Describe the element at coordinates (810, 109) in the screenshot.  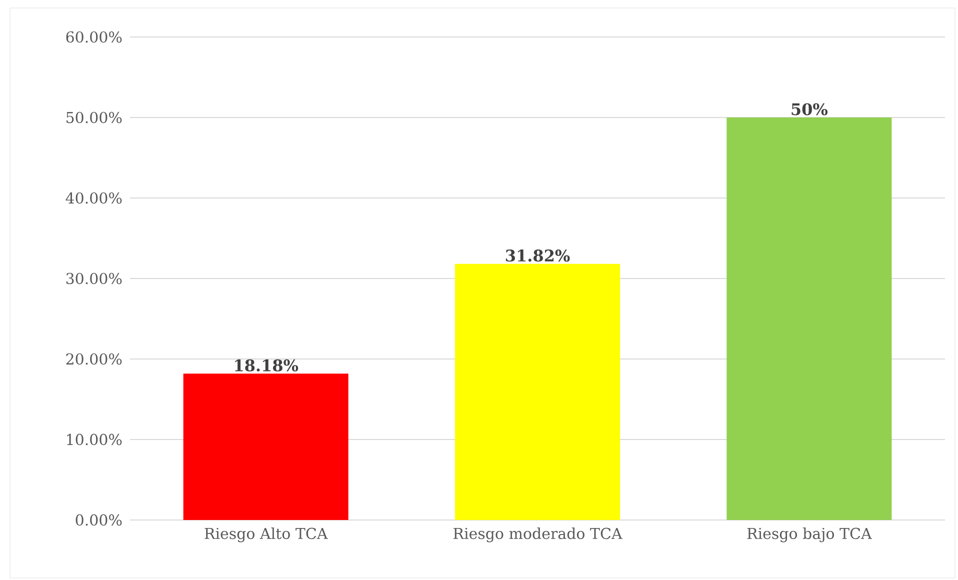
I see `data-label: 50%` at that location.